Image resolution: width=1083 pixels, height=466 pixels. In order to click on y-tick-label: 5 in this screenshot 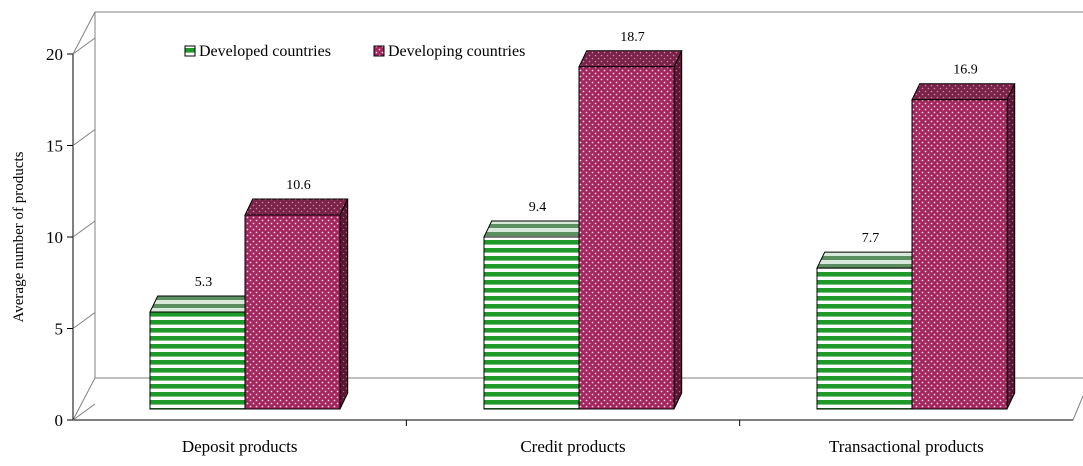, I will do `click(59, 329)`.